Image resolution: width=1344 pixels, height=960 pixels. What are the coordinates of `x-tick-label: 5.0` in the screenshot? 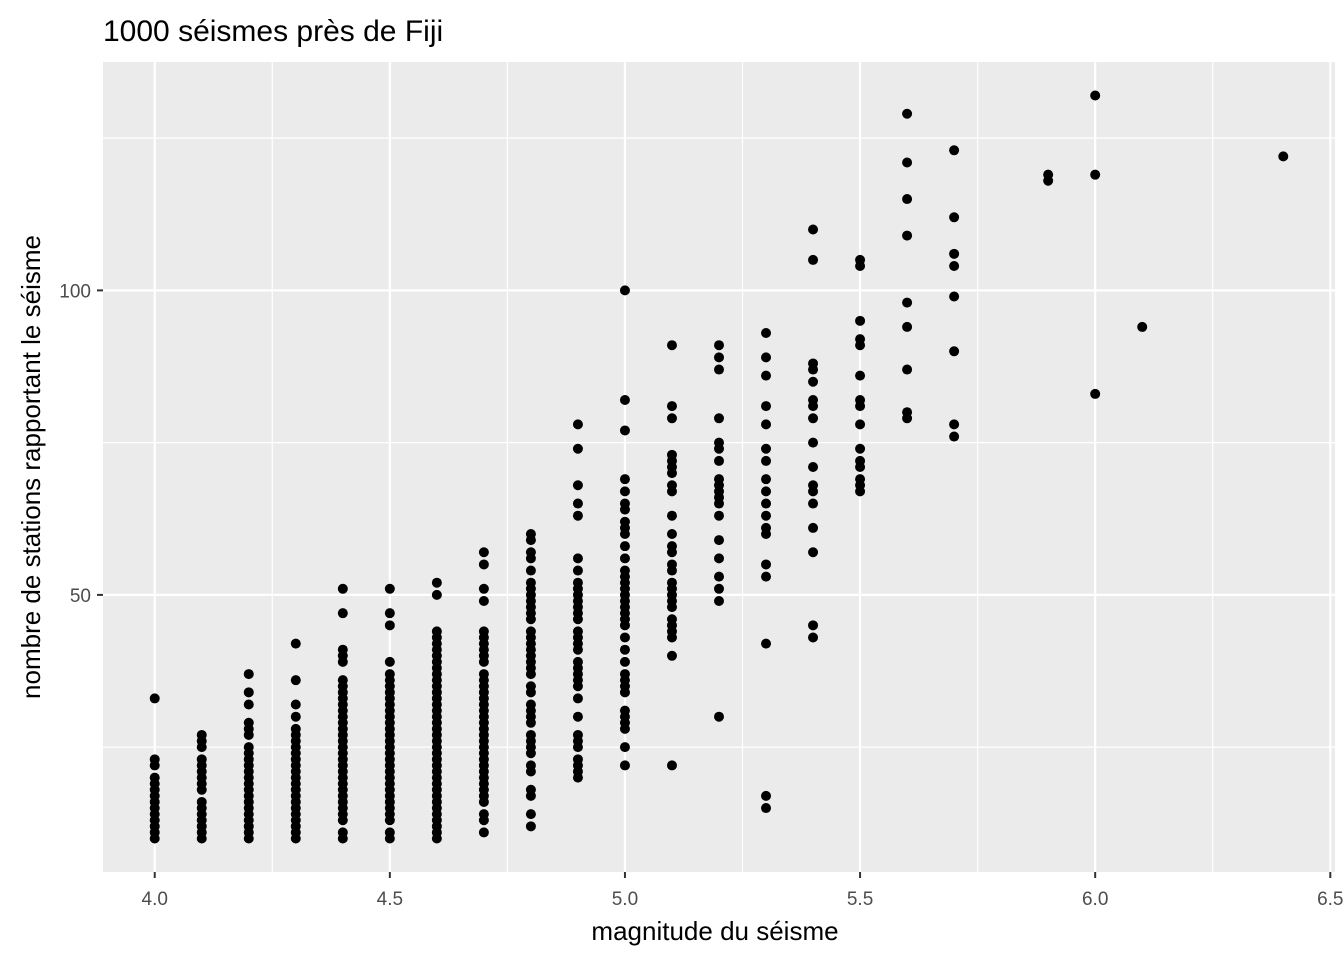 It's located at (625, 899).